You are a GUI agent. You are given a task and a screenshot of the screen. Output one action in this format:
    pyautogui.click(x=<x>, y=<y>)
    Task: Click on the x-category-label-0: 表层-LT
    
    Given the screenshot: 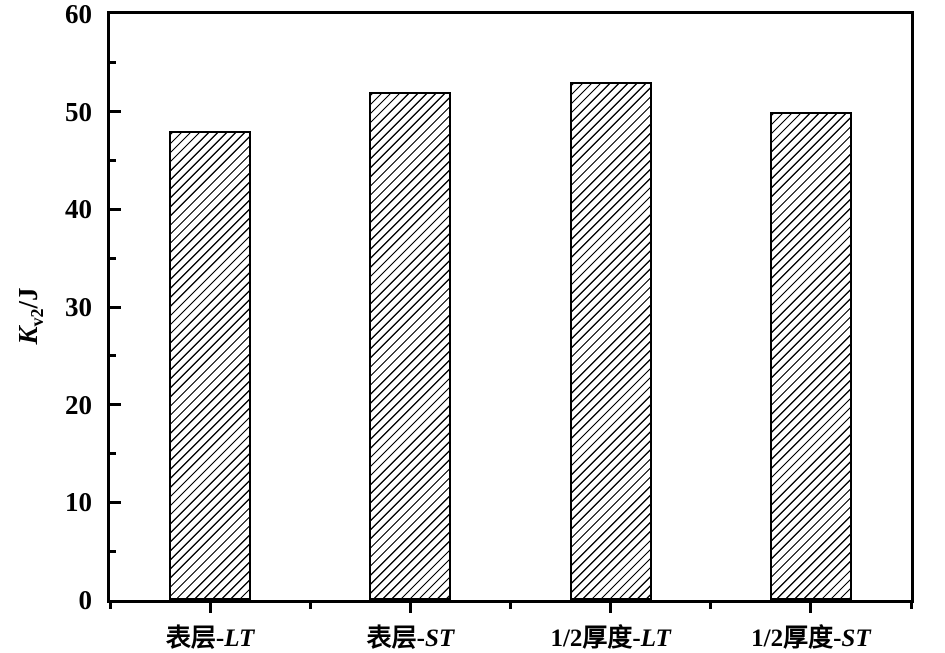 What is the action you would take?
    pyautogui.click(x=210, y=635)
    